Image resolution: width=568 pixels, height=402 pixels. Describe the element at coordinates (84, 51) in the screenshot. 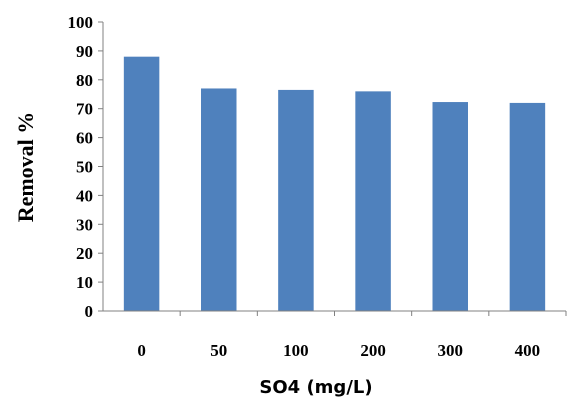

I see `y-tick-label: 90` at that location.